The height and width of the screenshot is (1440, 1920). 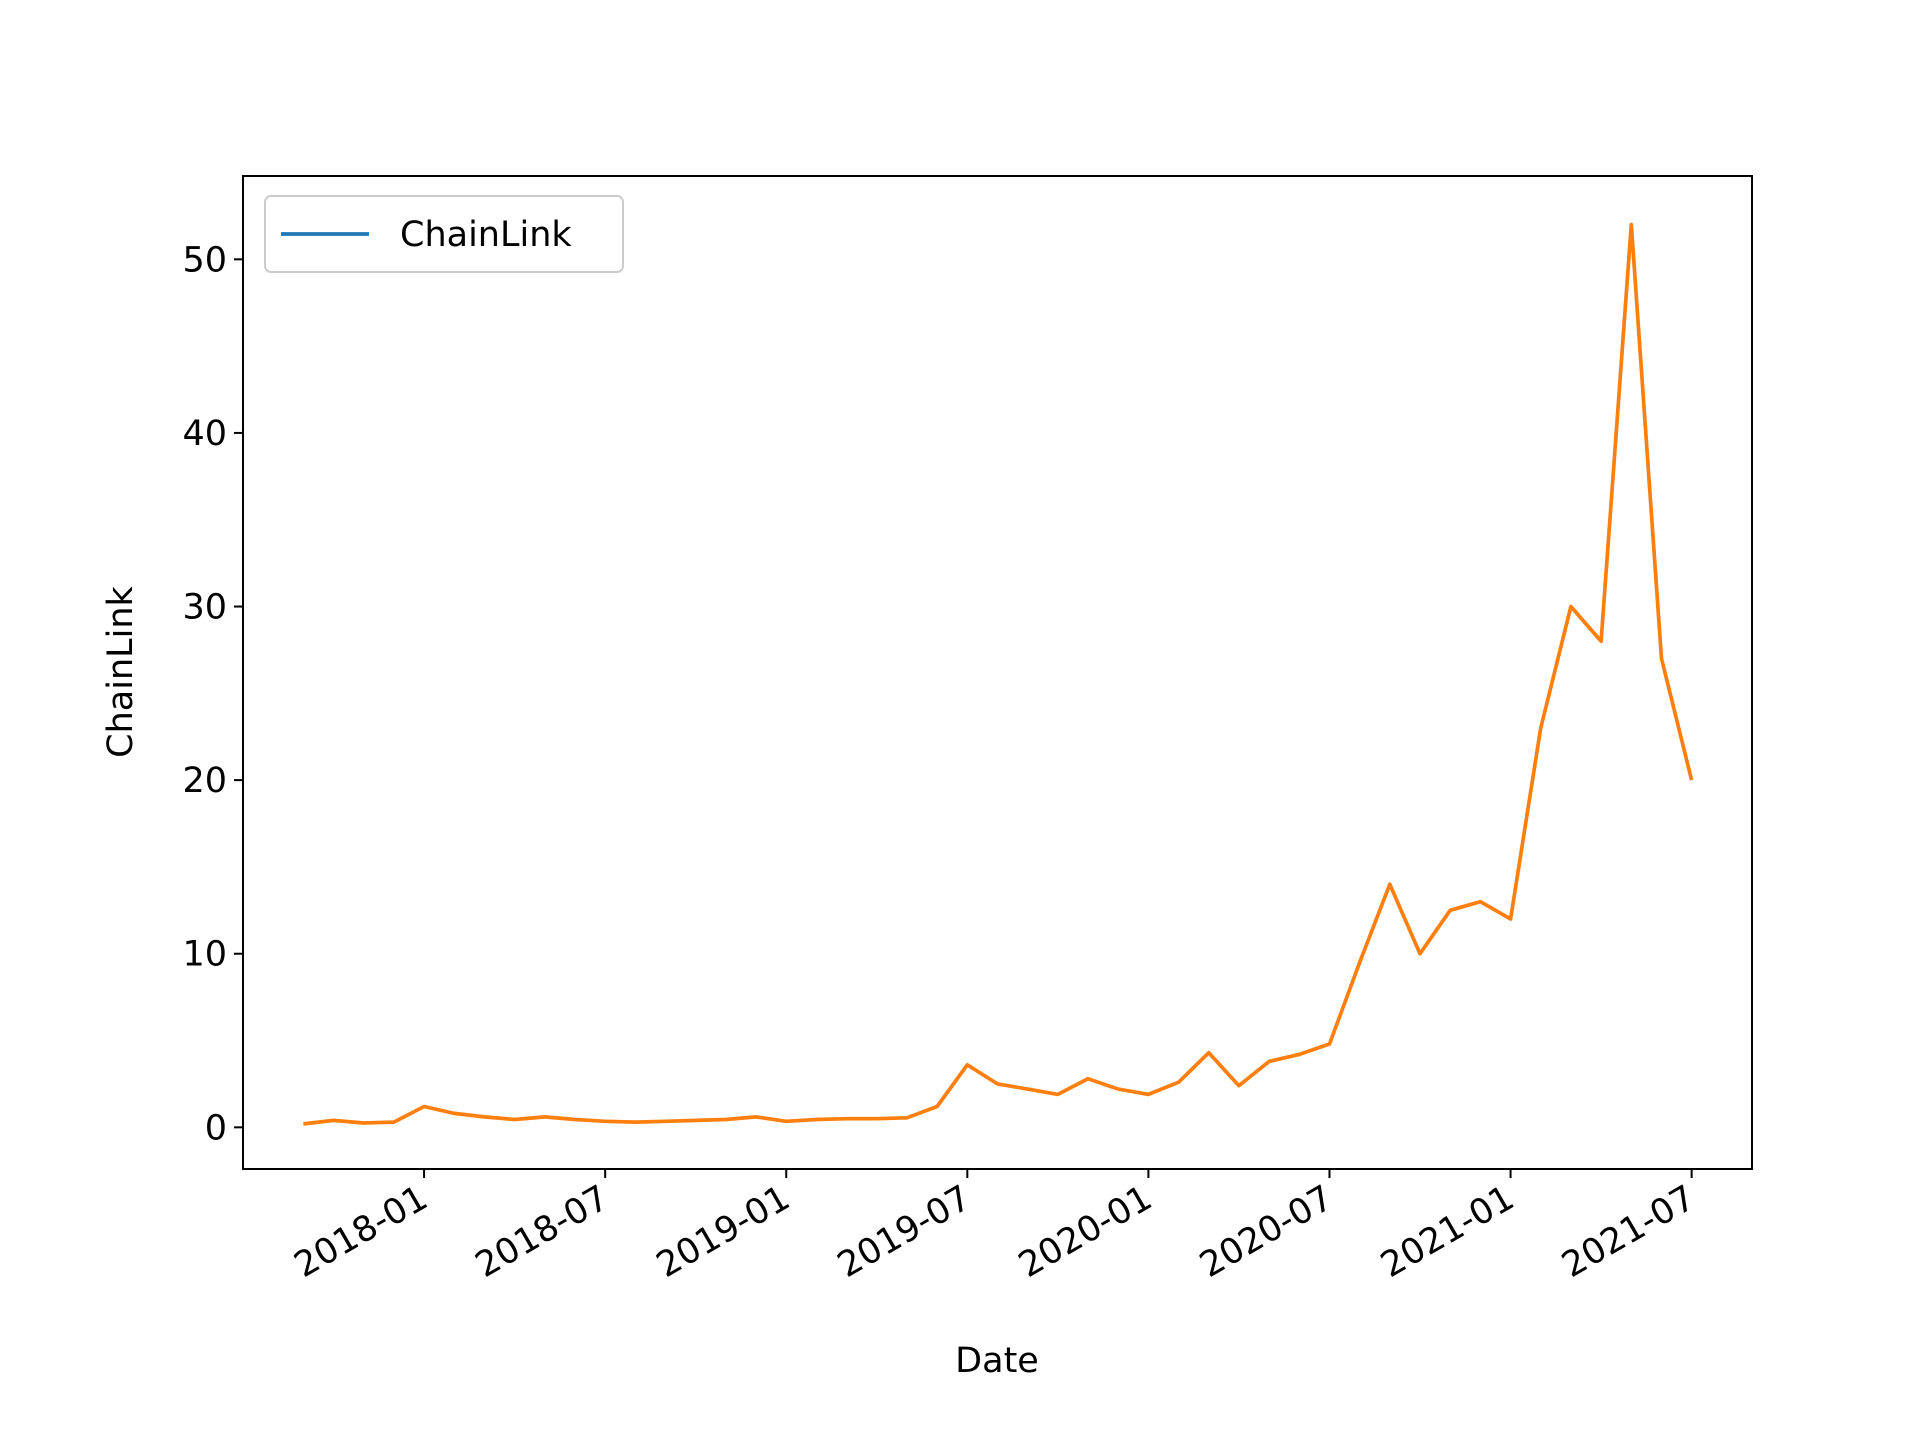 What do you see at coordinates (997, 1361) in the screenshot?
I see `x-axis-label: Date` at bounding box center [997, 1361].